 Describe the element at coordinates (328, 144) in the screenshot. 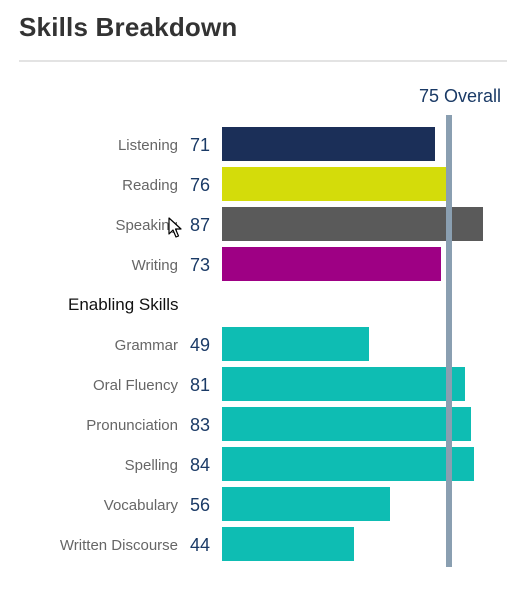

I see `bar-listening` at that location.